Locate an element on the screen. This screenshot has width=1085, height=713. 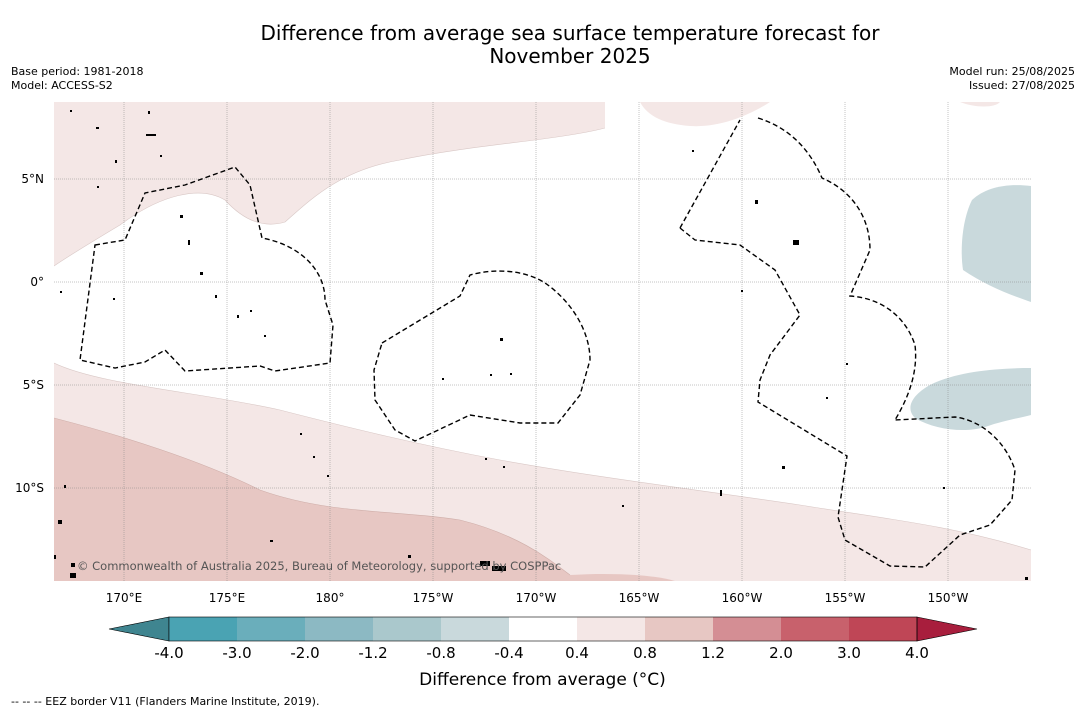
anomaly-region-ne-warm is located at coordinates (980, 104).